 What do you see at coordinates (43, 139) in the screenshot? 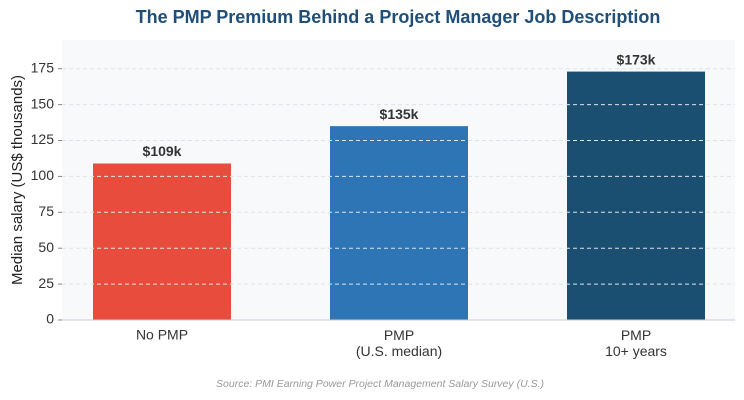
I see `y-tick-label: 125` at bounding box center [43, 139].